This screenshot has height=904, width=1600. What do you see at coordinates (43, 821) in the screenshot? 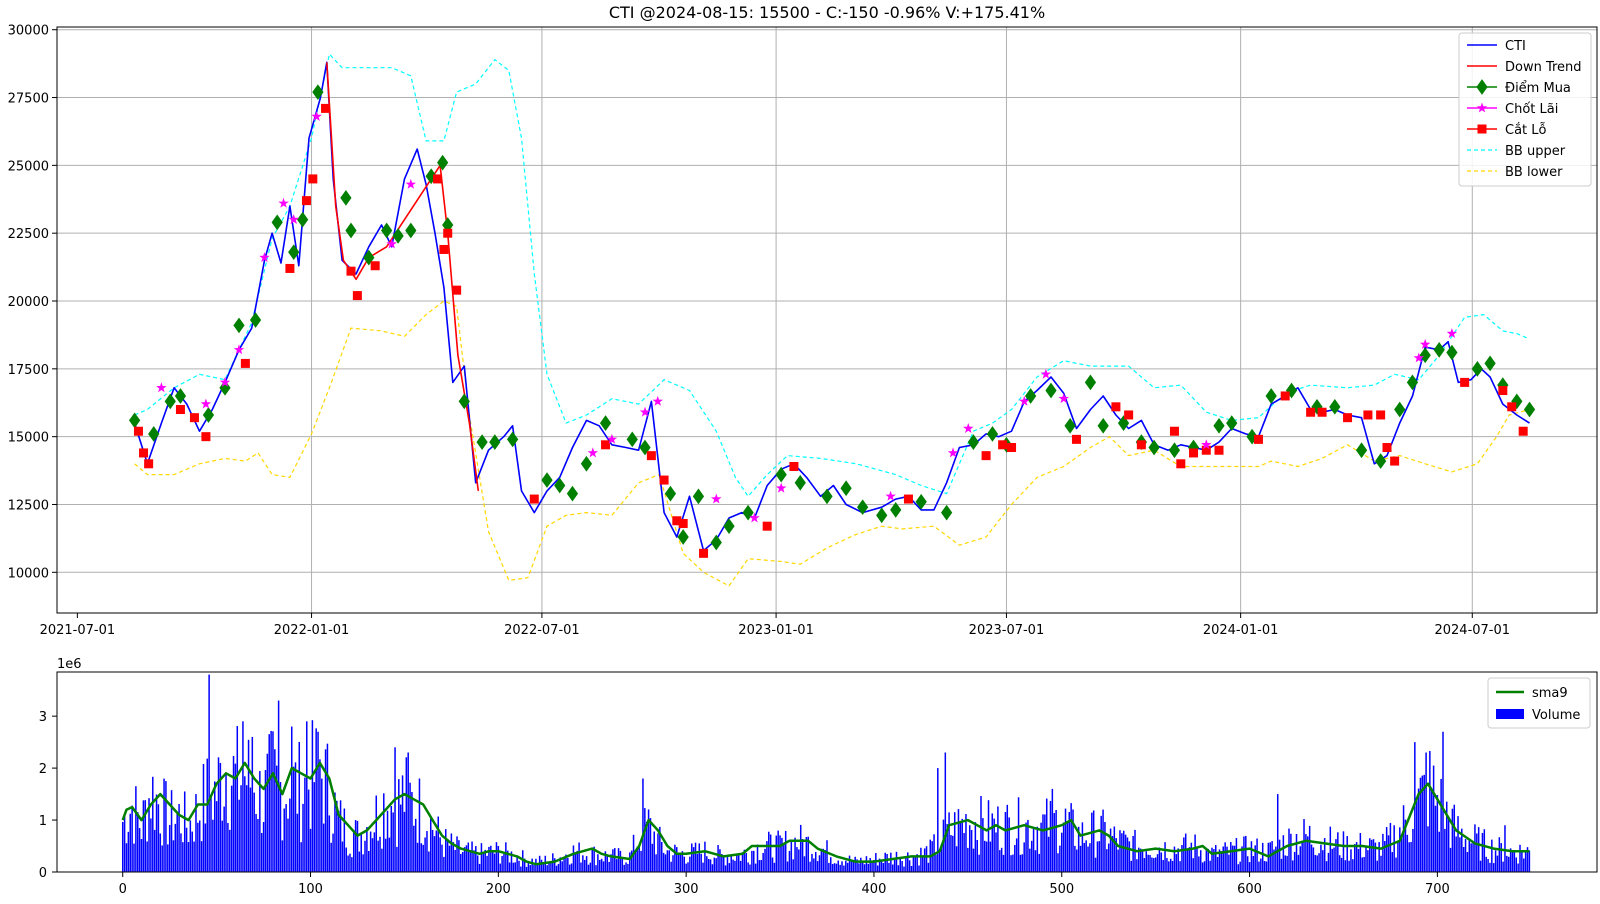
I see `volume-y-tick-label: 1` at bounding box center [43, 821].